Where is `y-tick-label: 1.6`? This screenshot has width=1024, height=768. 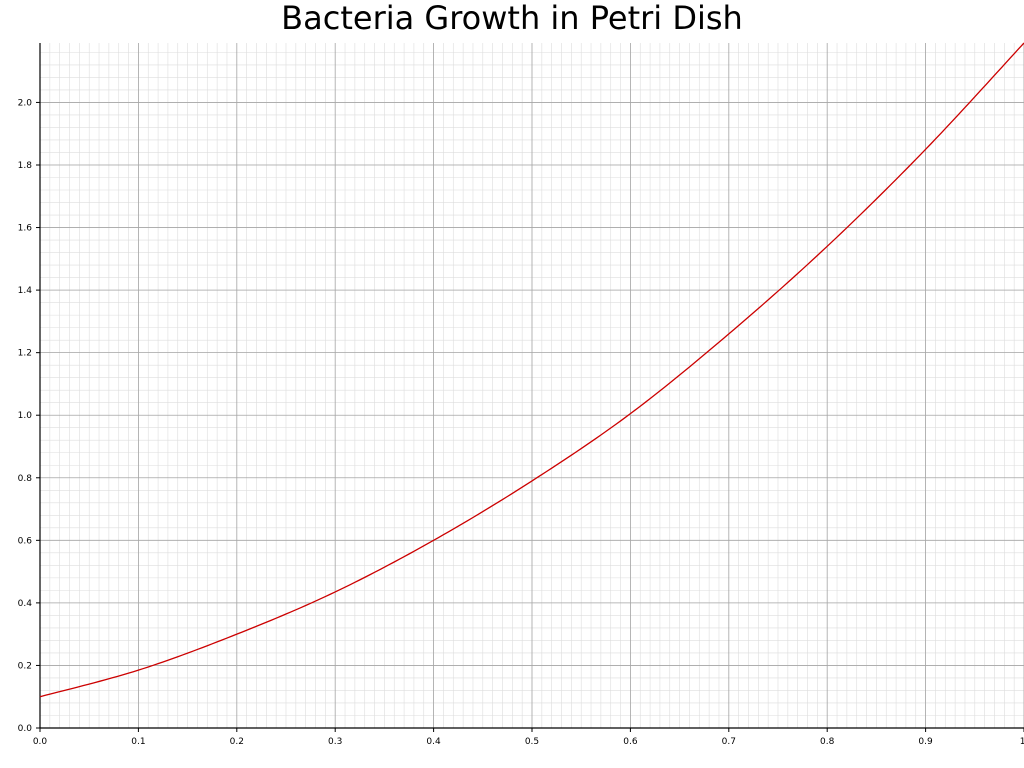 y-tick-label: 1.6 is located at coordinates (25, 229).